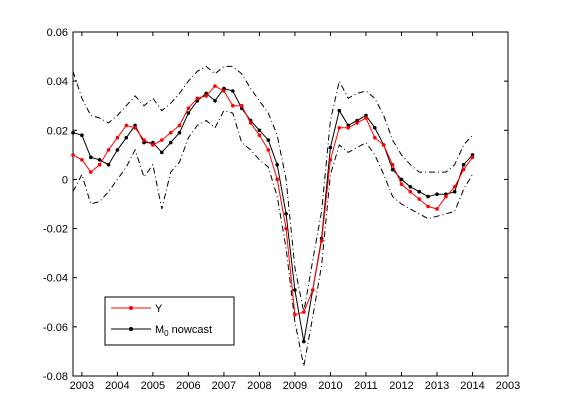 Image resolution: width=561 pixels, height=420 pixels. I want to click on x-tick-label: 2009, so click(295, 386).